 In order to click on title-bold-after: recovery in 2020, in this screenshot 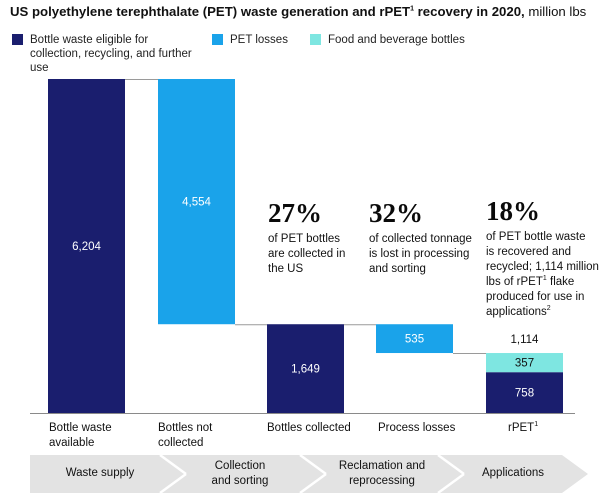, I will do `click(469, 11)`.